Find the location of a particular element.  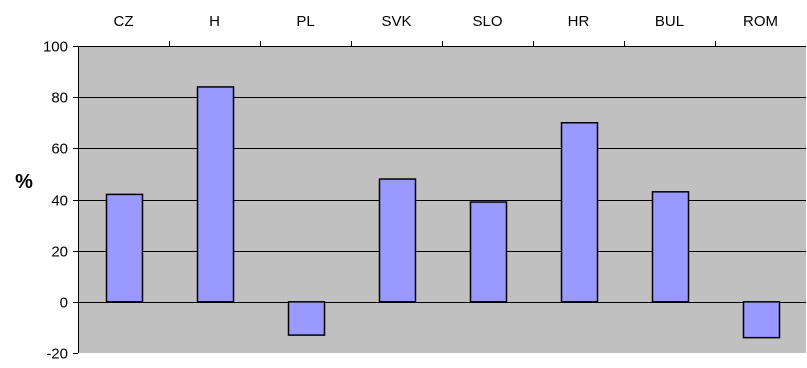

y-tick-label: 80 is located at coordinates (59, 98).